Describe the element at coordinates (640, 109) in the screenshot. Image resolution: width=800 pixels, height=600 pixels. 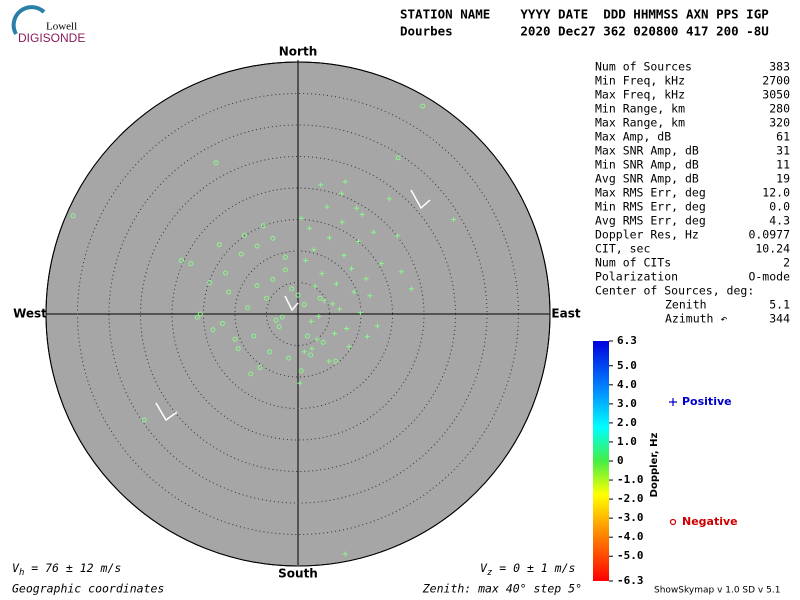
I see `stat-label: Min Range, km` at that location.